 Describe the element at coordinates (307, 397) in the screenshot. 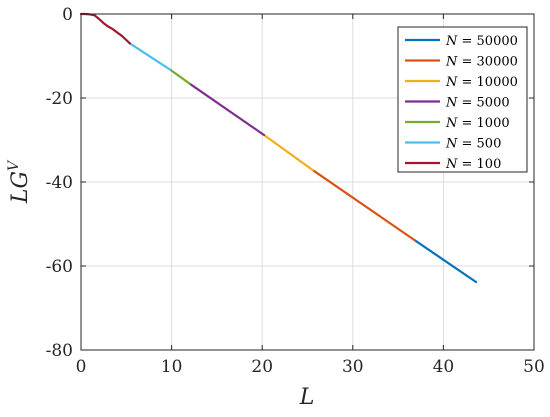

I see `x-axis-label: L` at that location.